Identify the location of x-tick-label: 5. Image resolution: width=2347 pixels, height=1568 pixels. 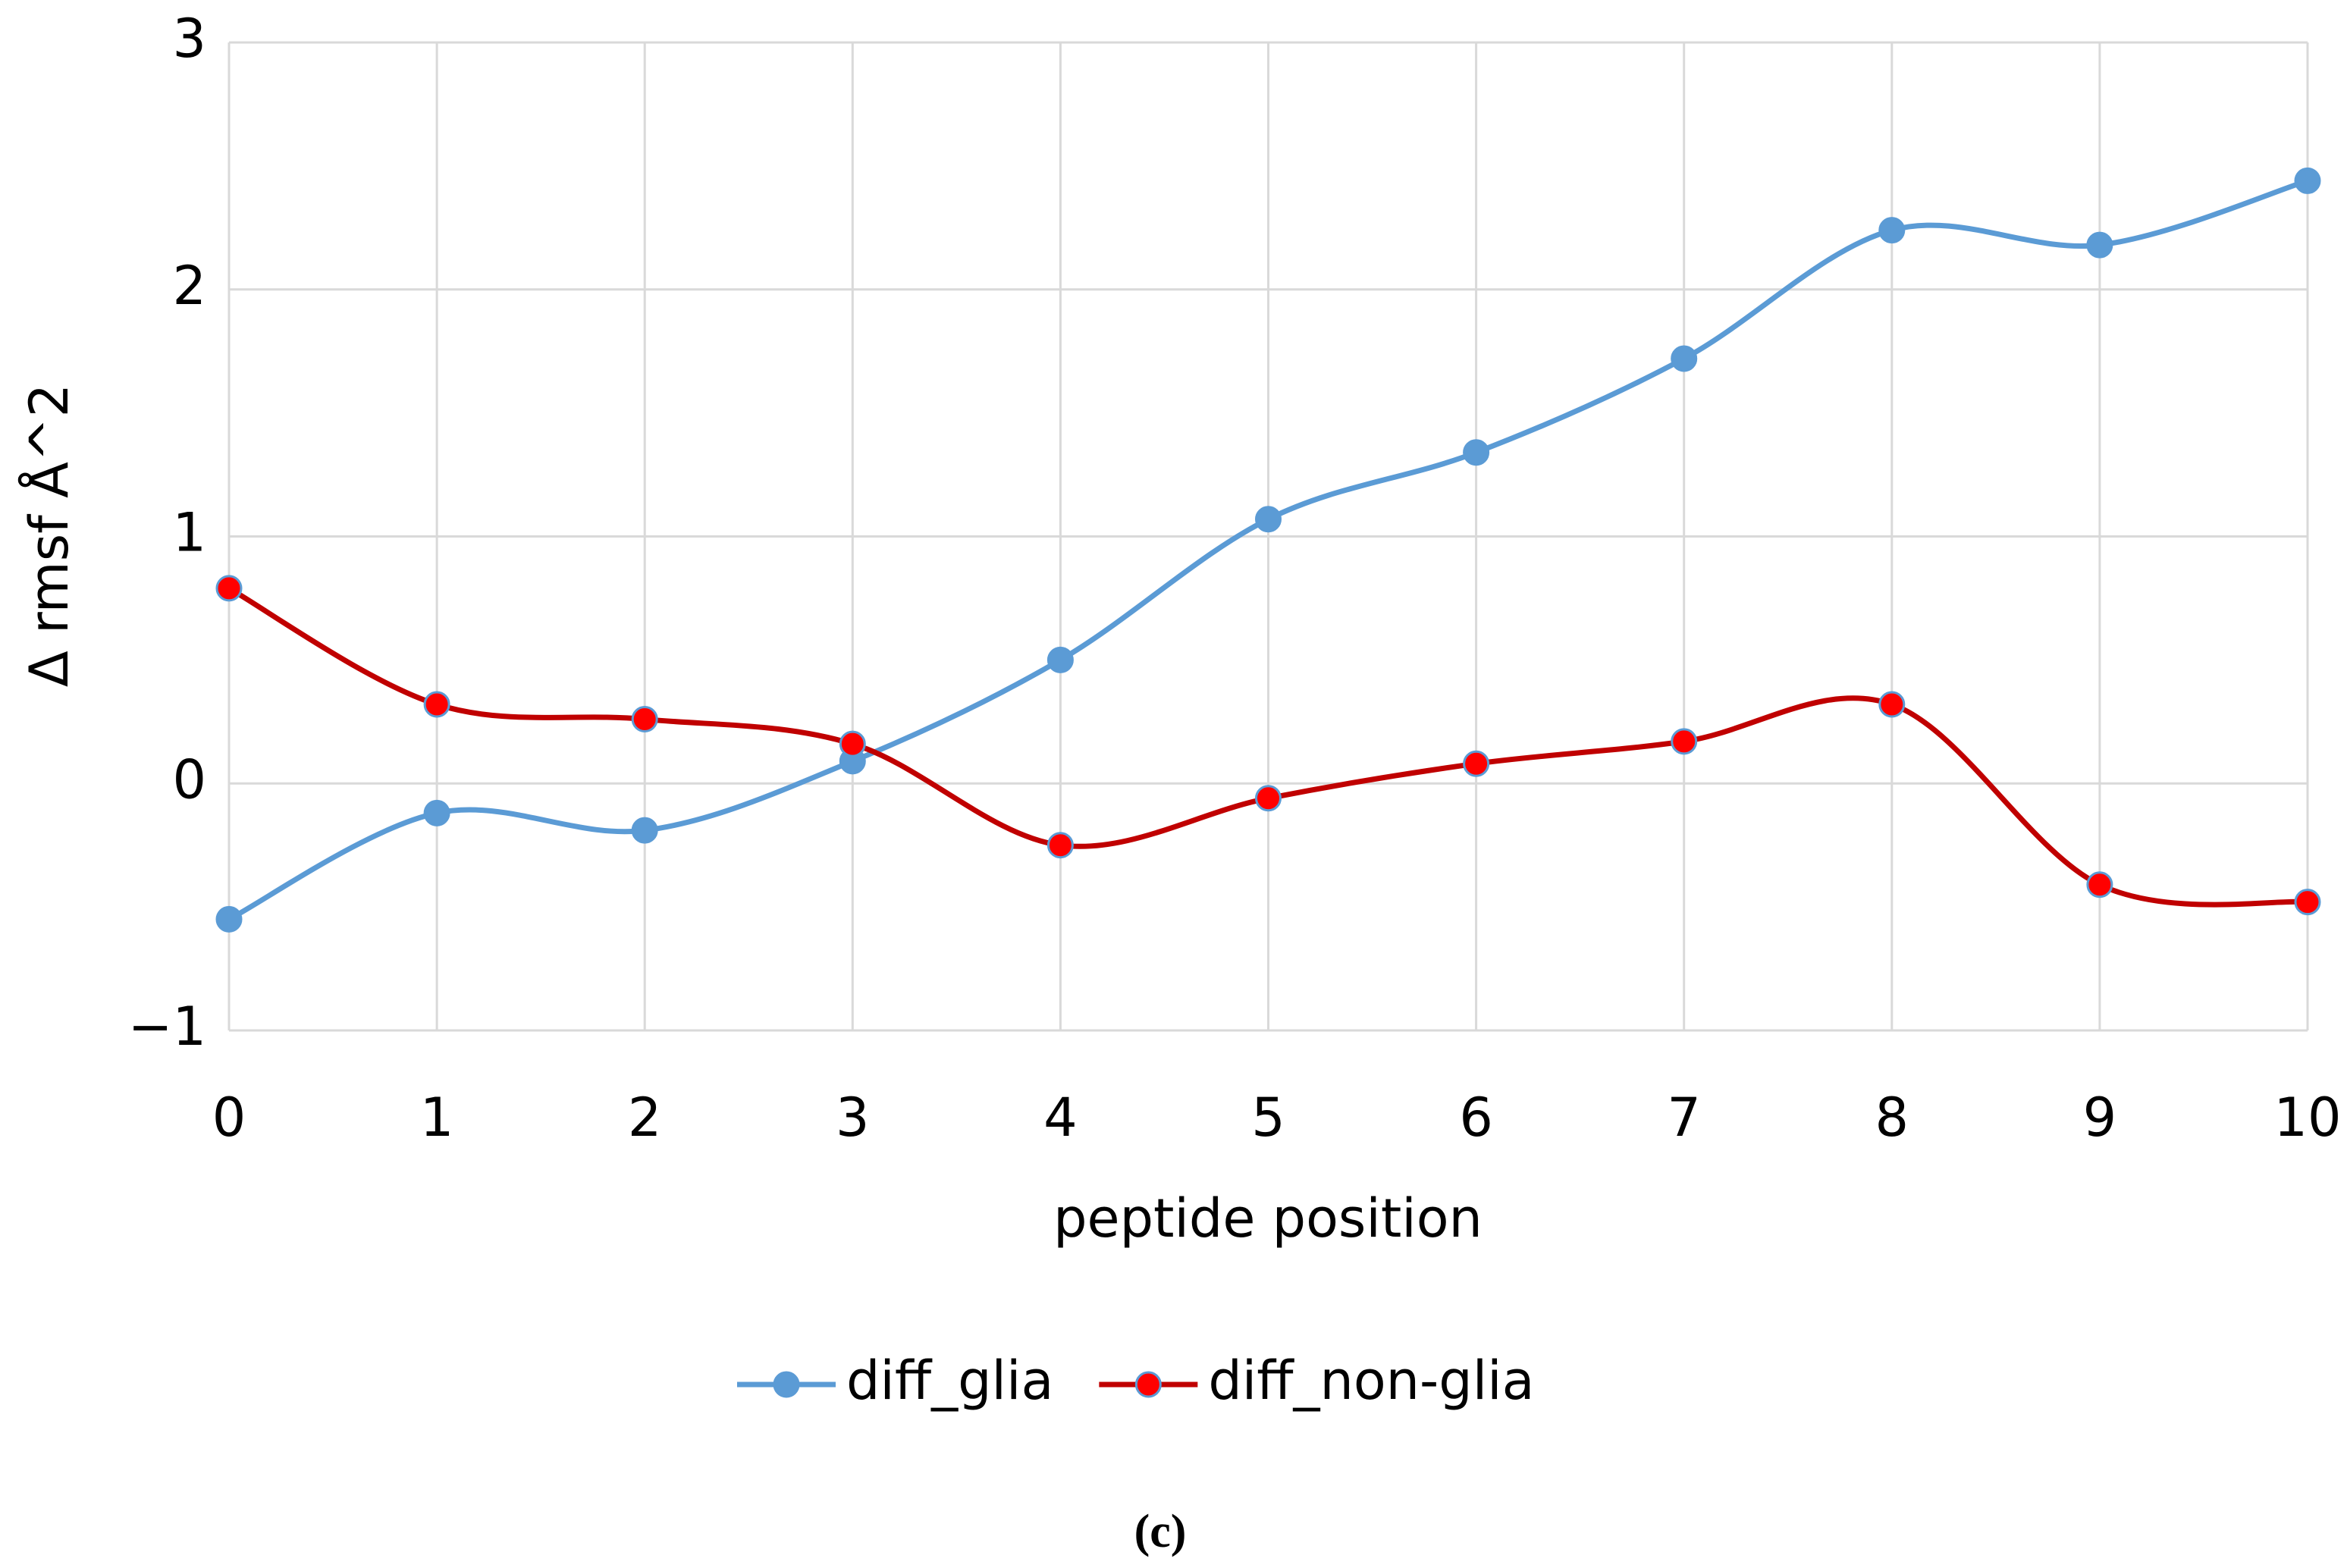
(1268, 1118).